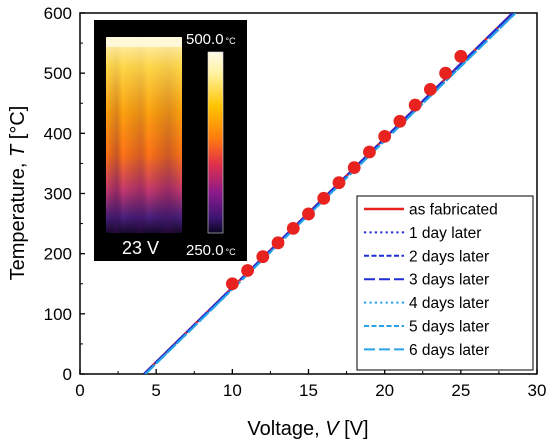 The image size is (550, 444). Describe the element at coordinates (453, 210) in the screenshot. I see `legend-label-1: as fabricated` at that location.